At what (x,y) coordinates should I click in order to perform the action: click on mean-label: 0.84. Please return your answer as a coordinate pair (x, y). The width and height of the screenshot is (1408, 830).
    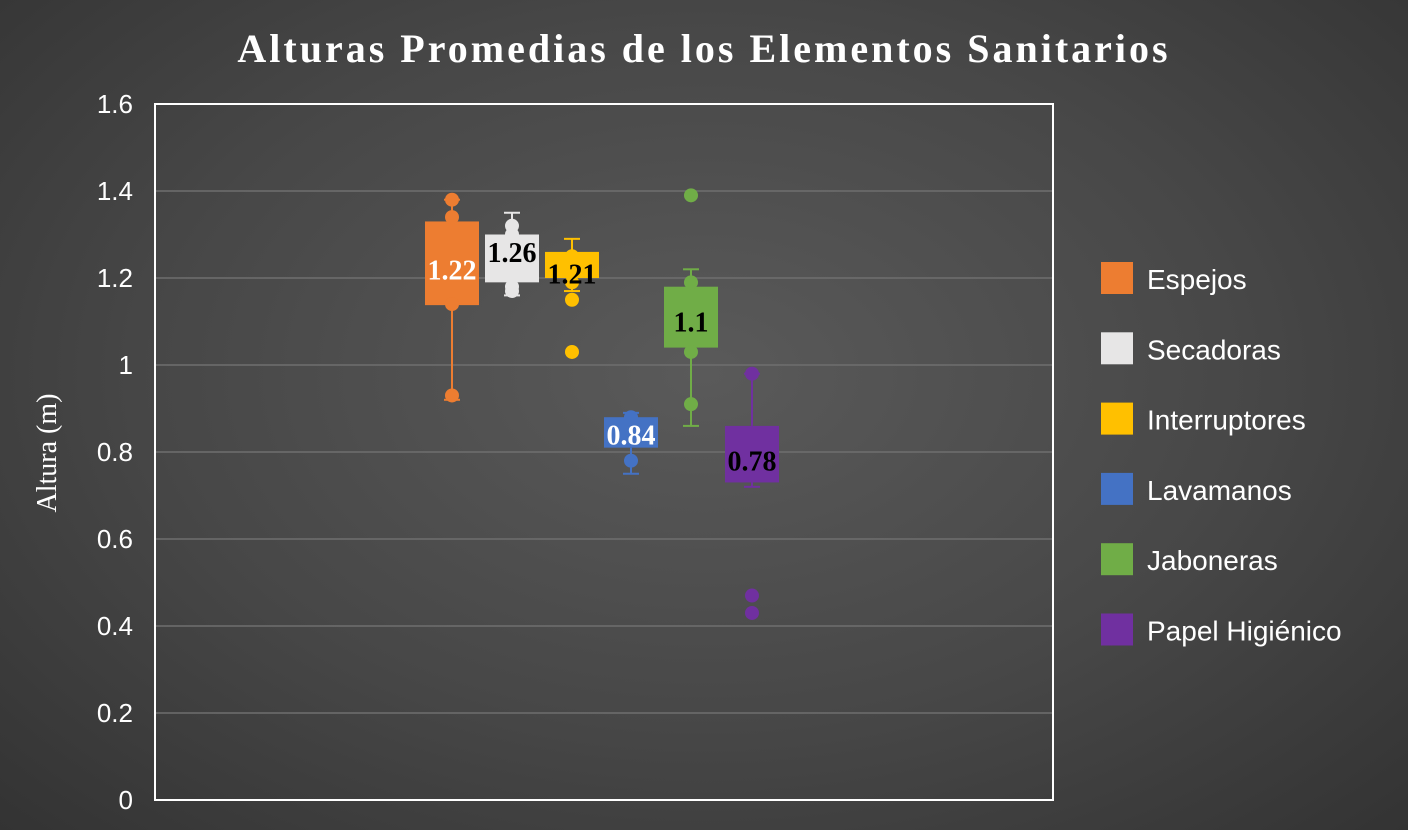
    Looking at the image, I should click on (631, 436).